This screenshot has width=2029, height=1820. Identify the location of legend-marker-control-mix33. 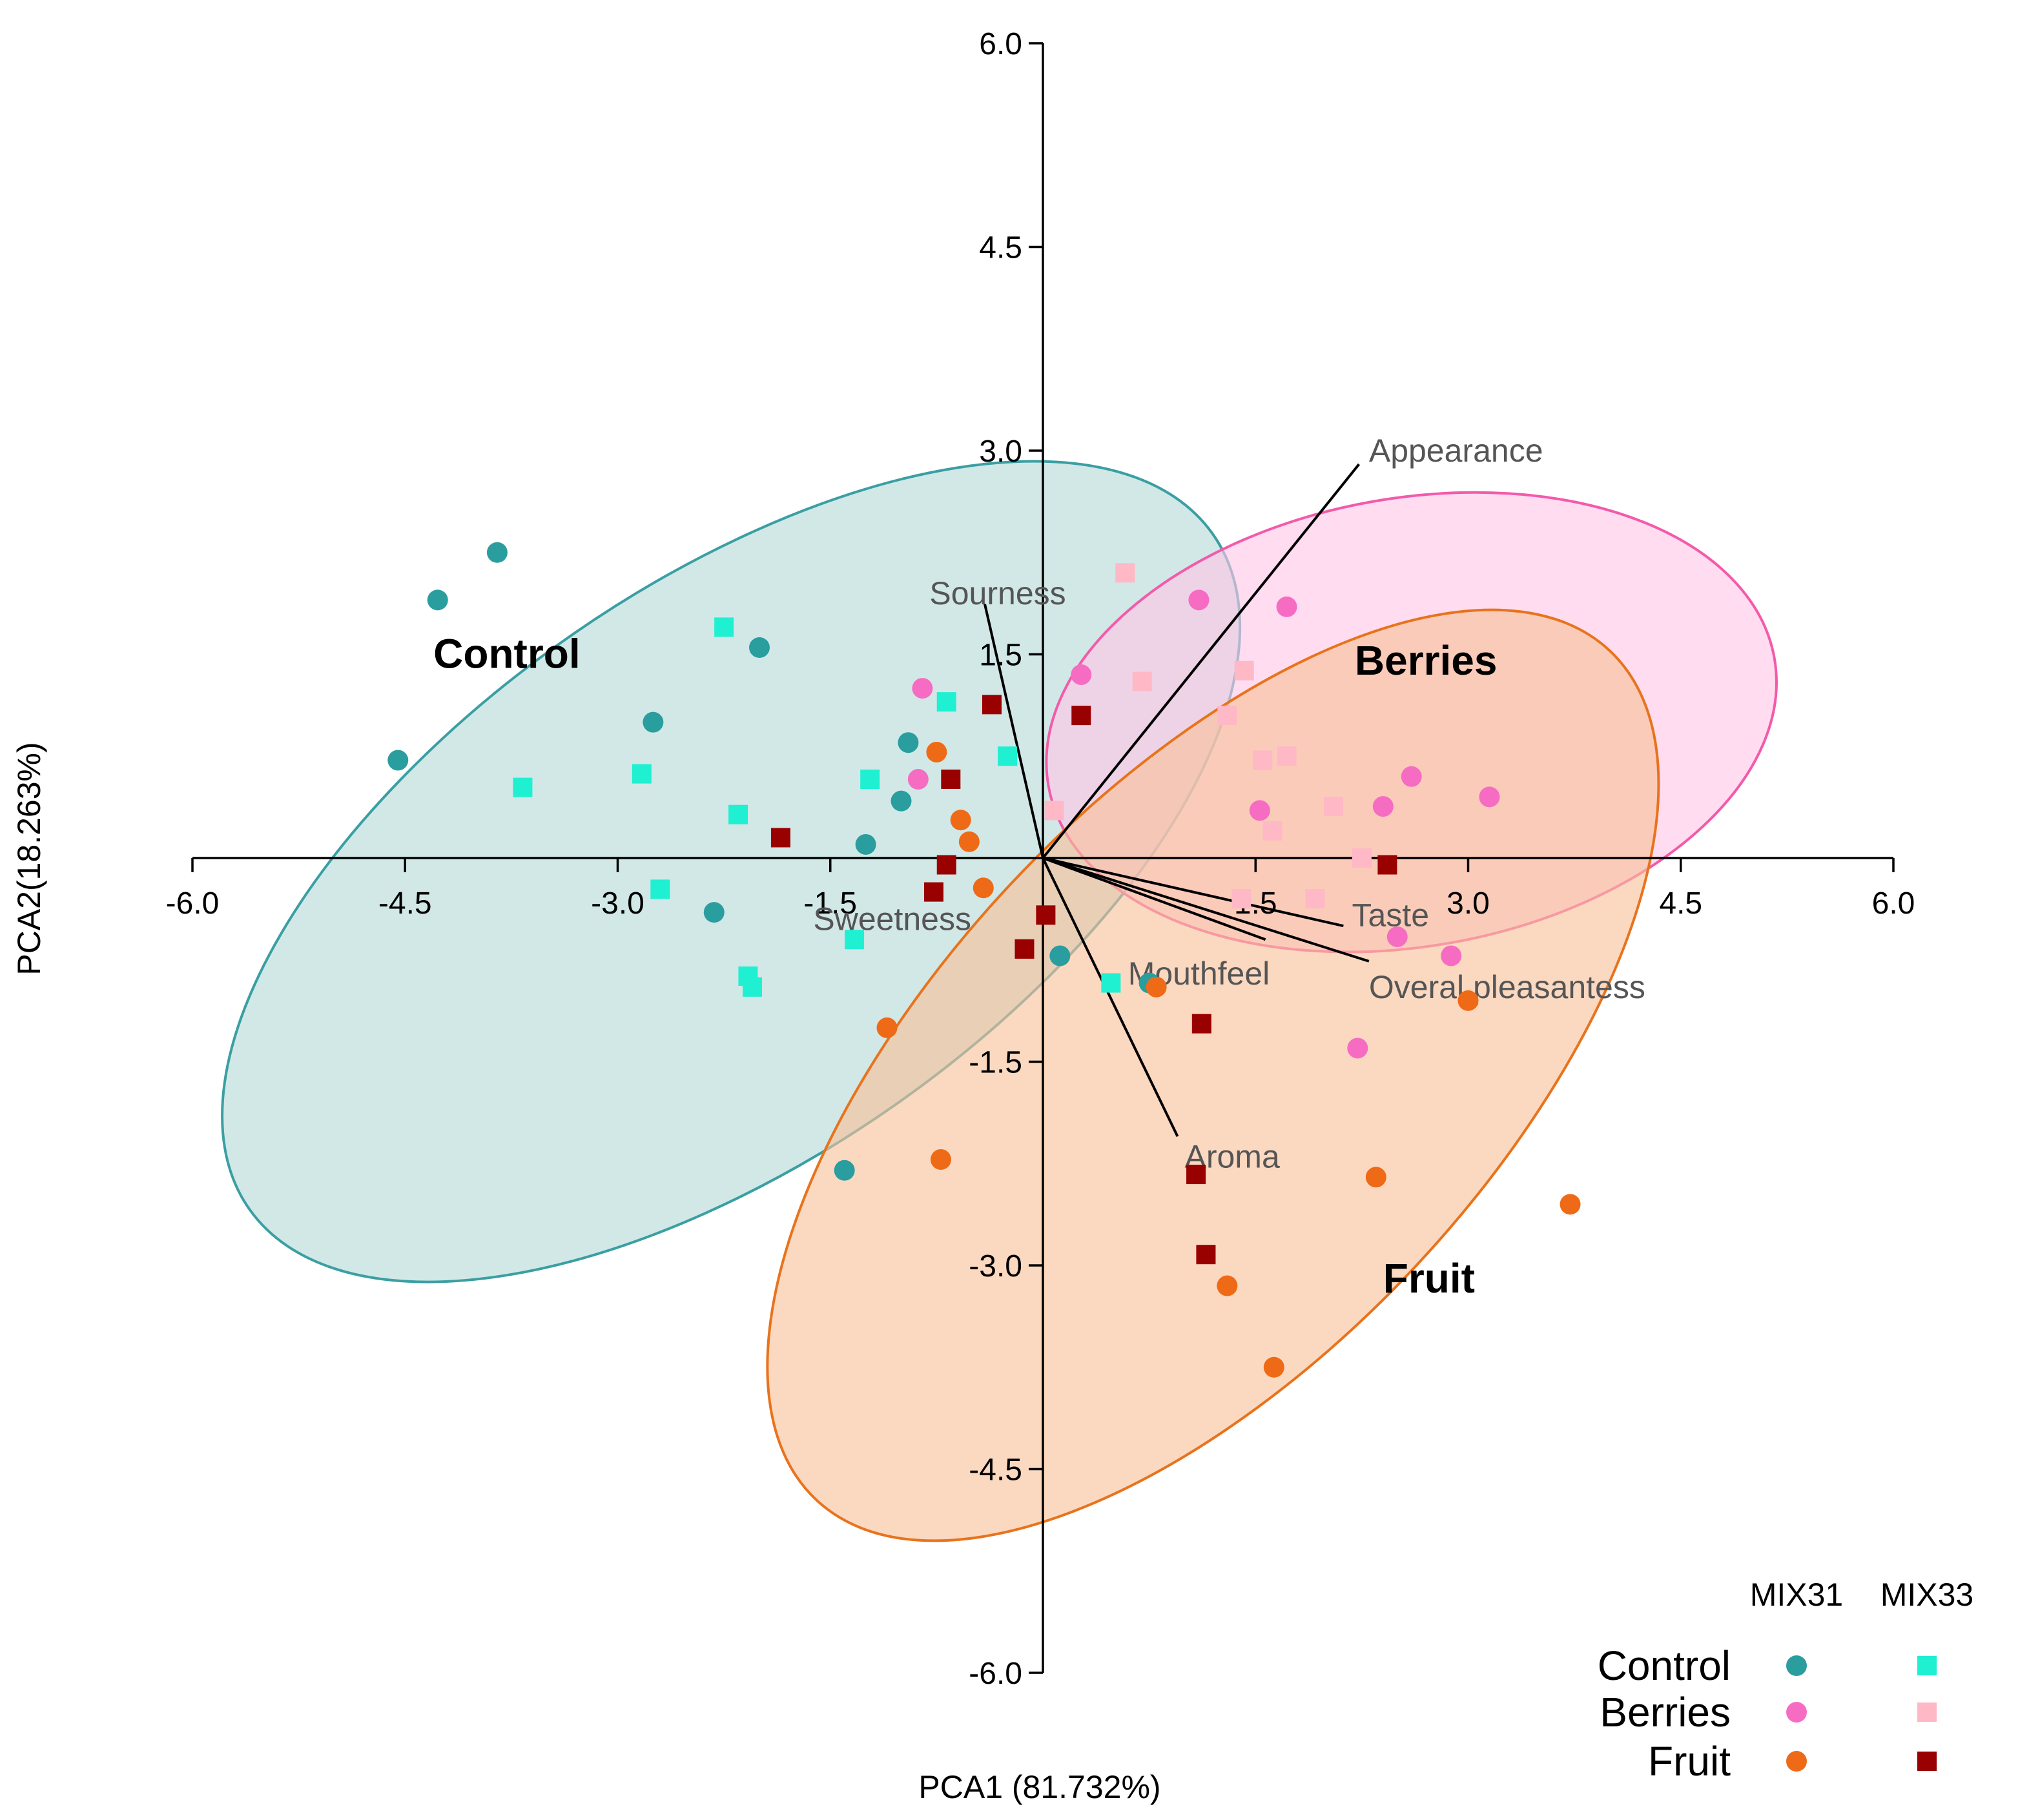
(1927, 1665).